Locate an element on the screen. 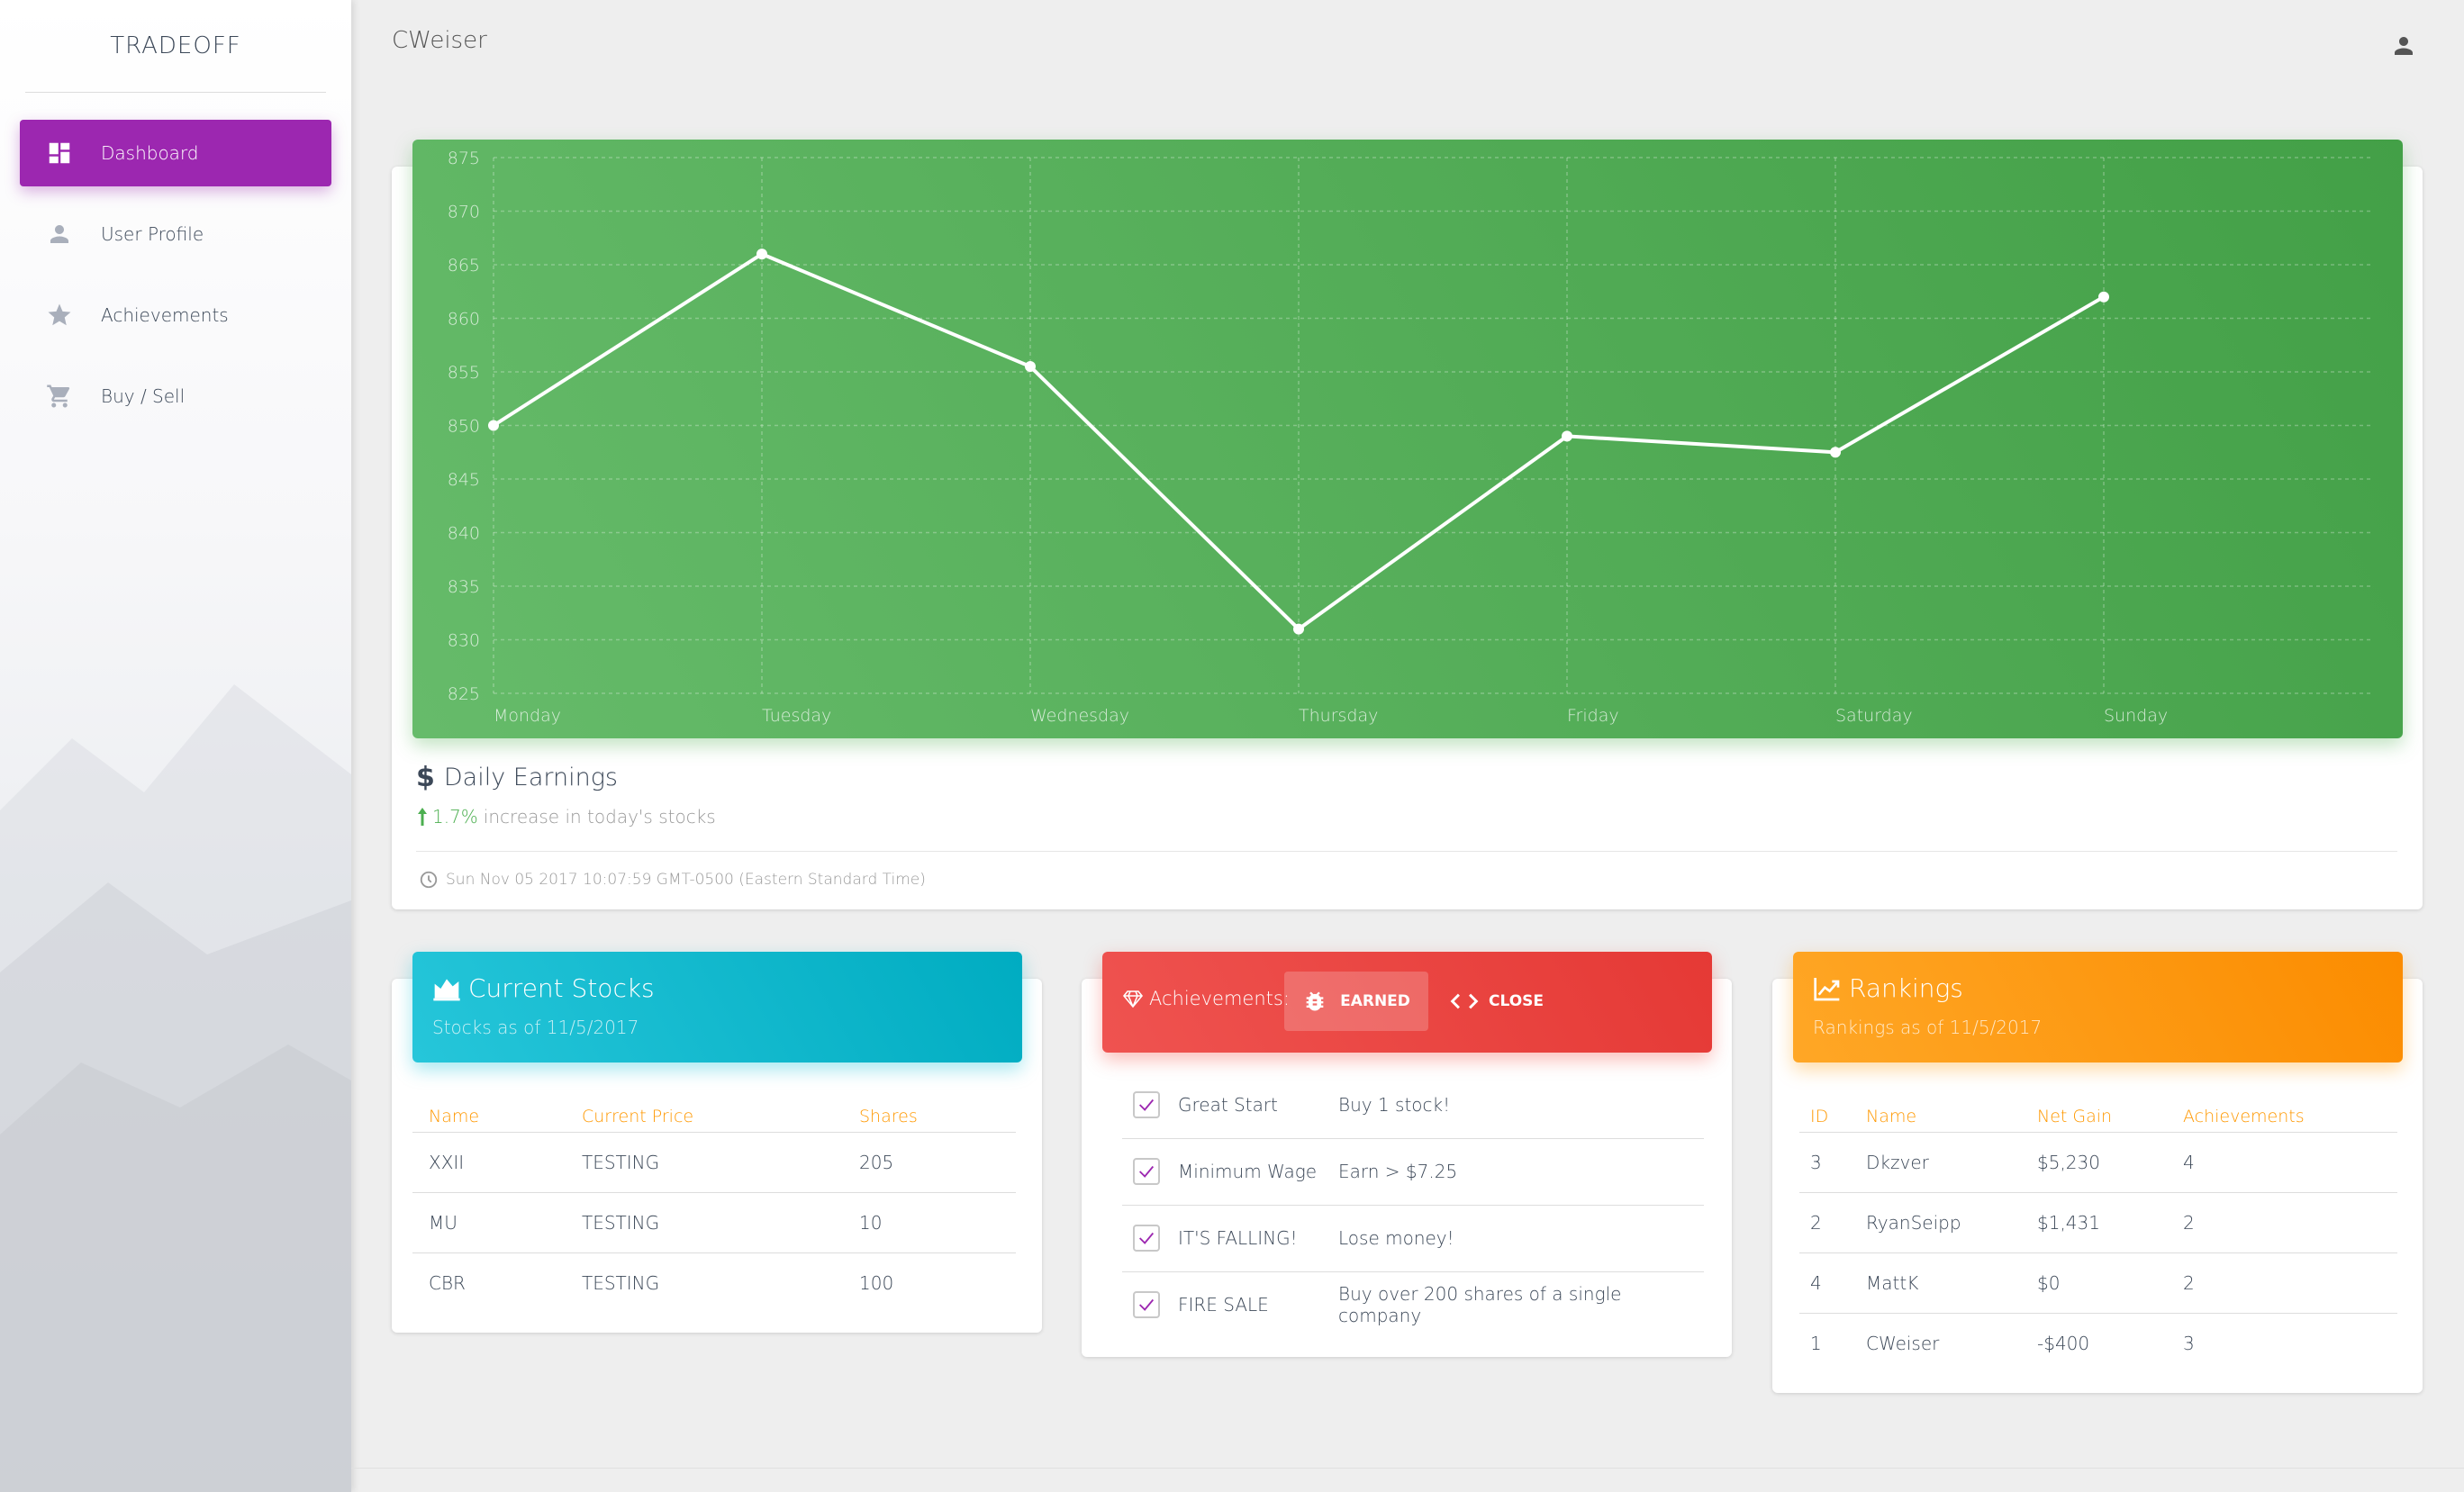 This screenshot has width=2464, height=1492. table-cell: 4 is located at coordinates (1827, 1282).